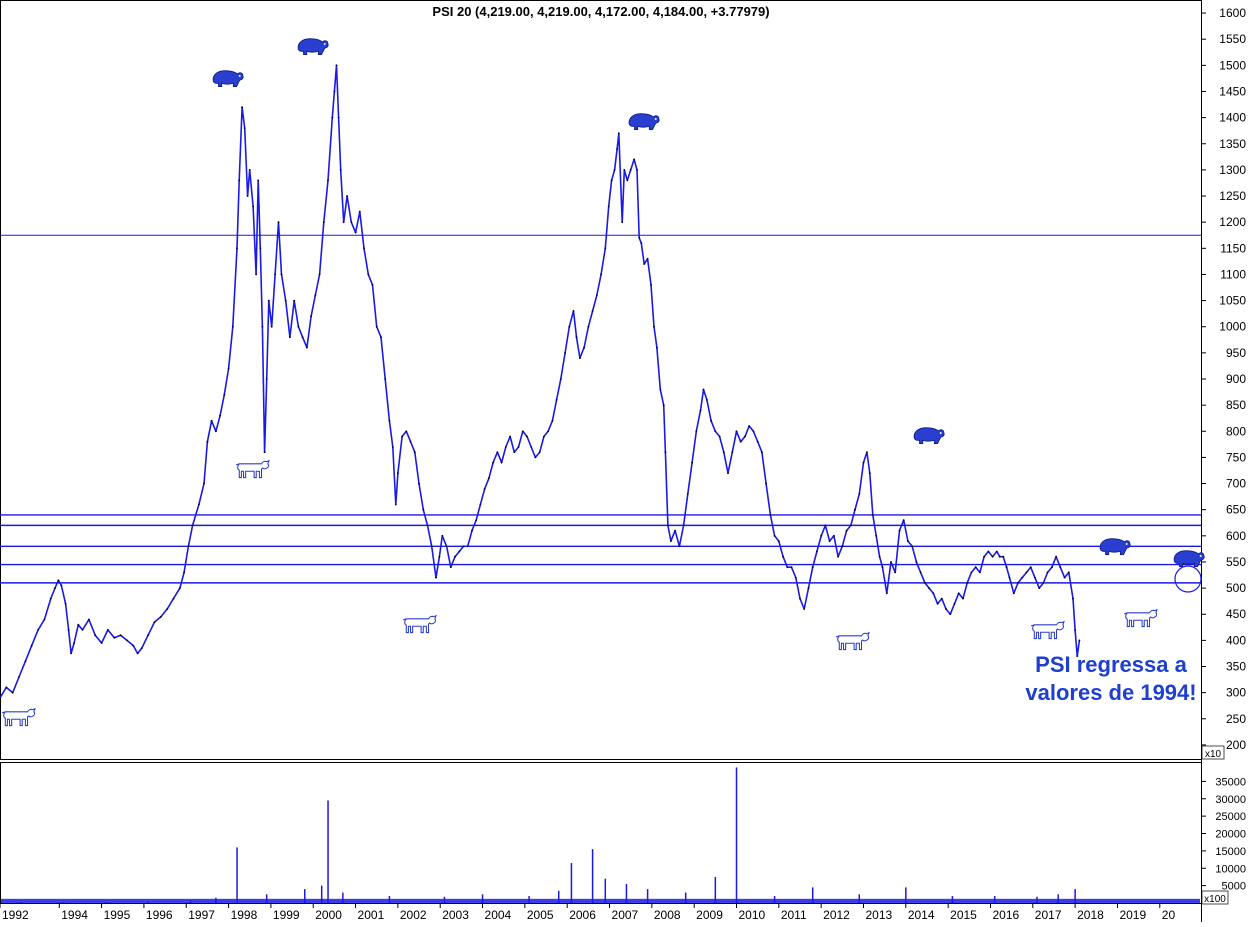  I want to click on price-multiplier-box, so click(1213, 752).